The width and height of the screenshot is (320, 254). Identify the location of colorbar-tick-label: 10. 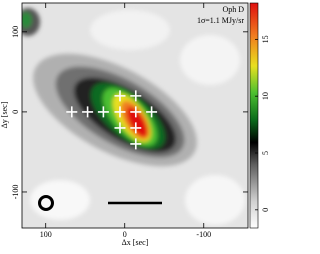
(265, 96).